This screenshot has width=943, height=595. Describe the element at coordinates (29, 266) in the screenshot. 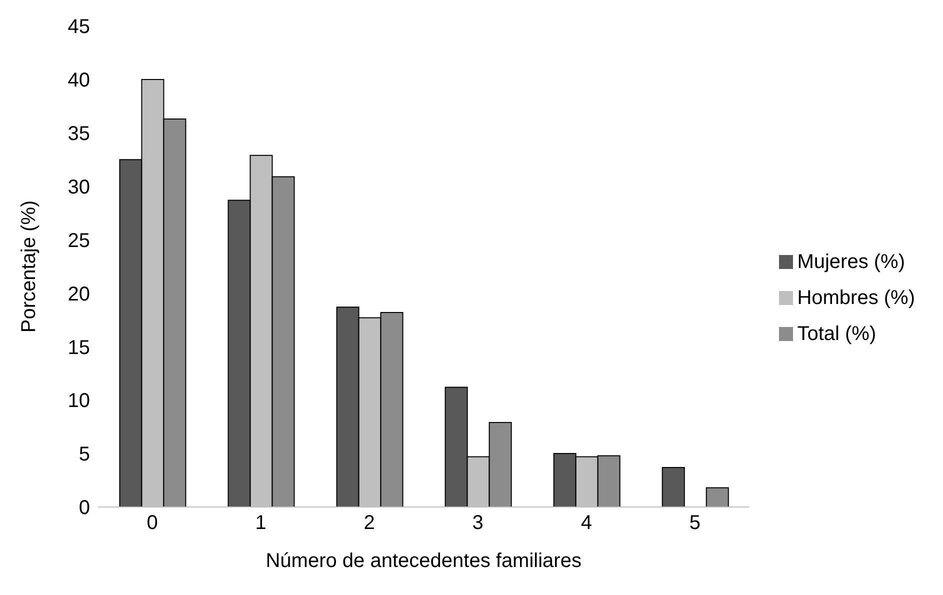

I see `y-axis-title: Porcentaje (%)` at that location.